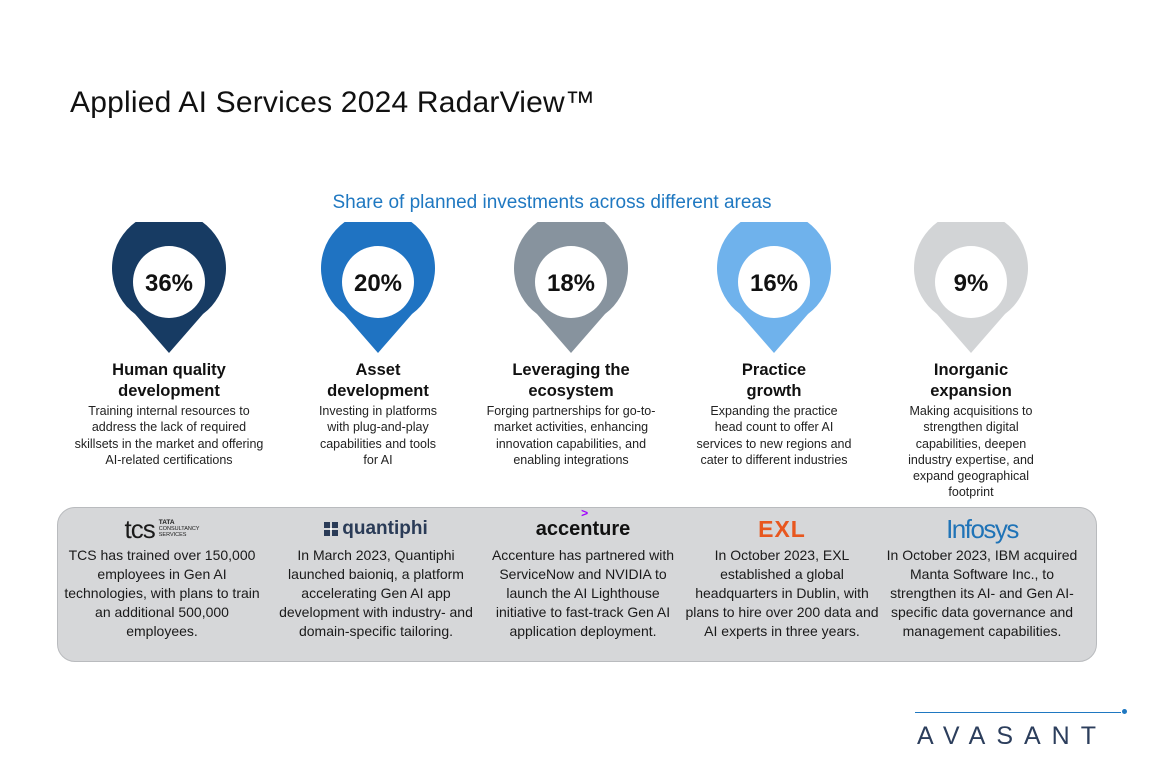 Image resolution: width=1152 pixels, height=768 pixels. I want to click on area-heading: Inorganic expansion, so click(971, 380).